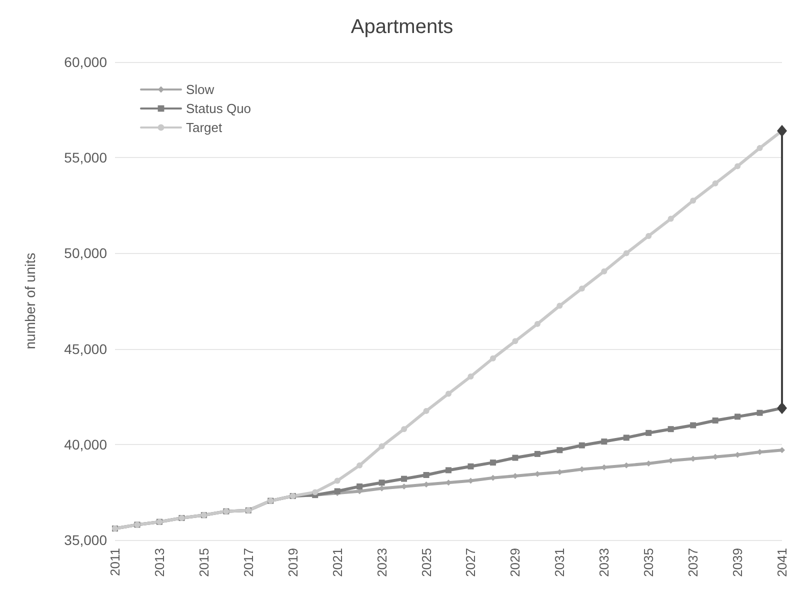 This screenshot has width=804, height=598. Describe the element at coordinates (219, 108) in the screenshot. I see `legend-label: Status Quo` at that location.